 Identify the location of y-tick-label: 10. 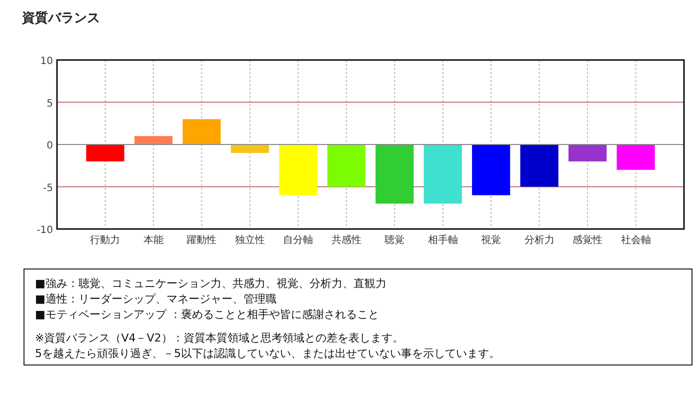
(46, 61).